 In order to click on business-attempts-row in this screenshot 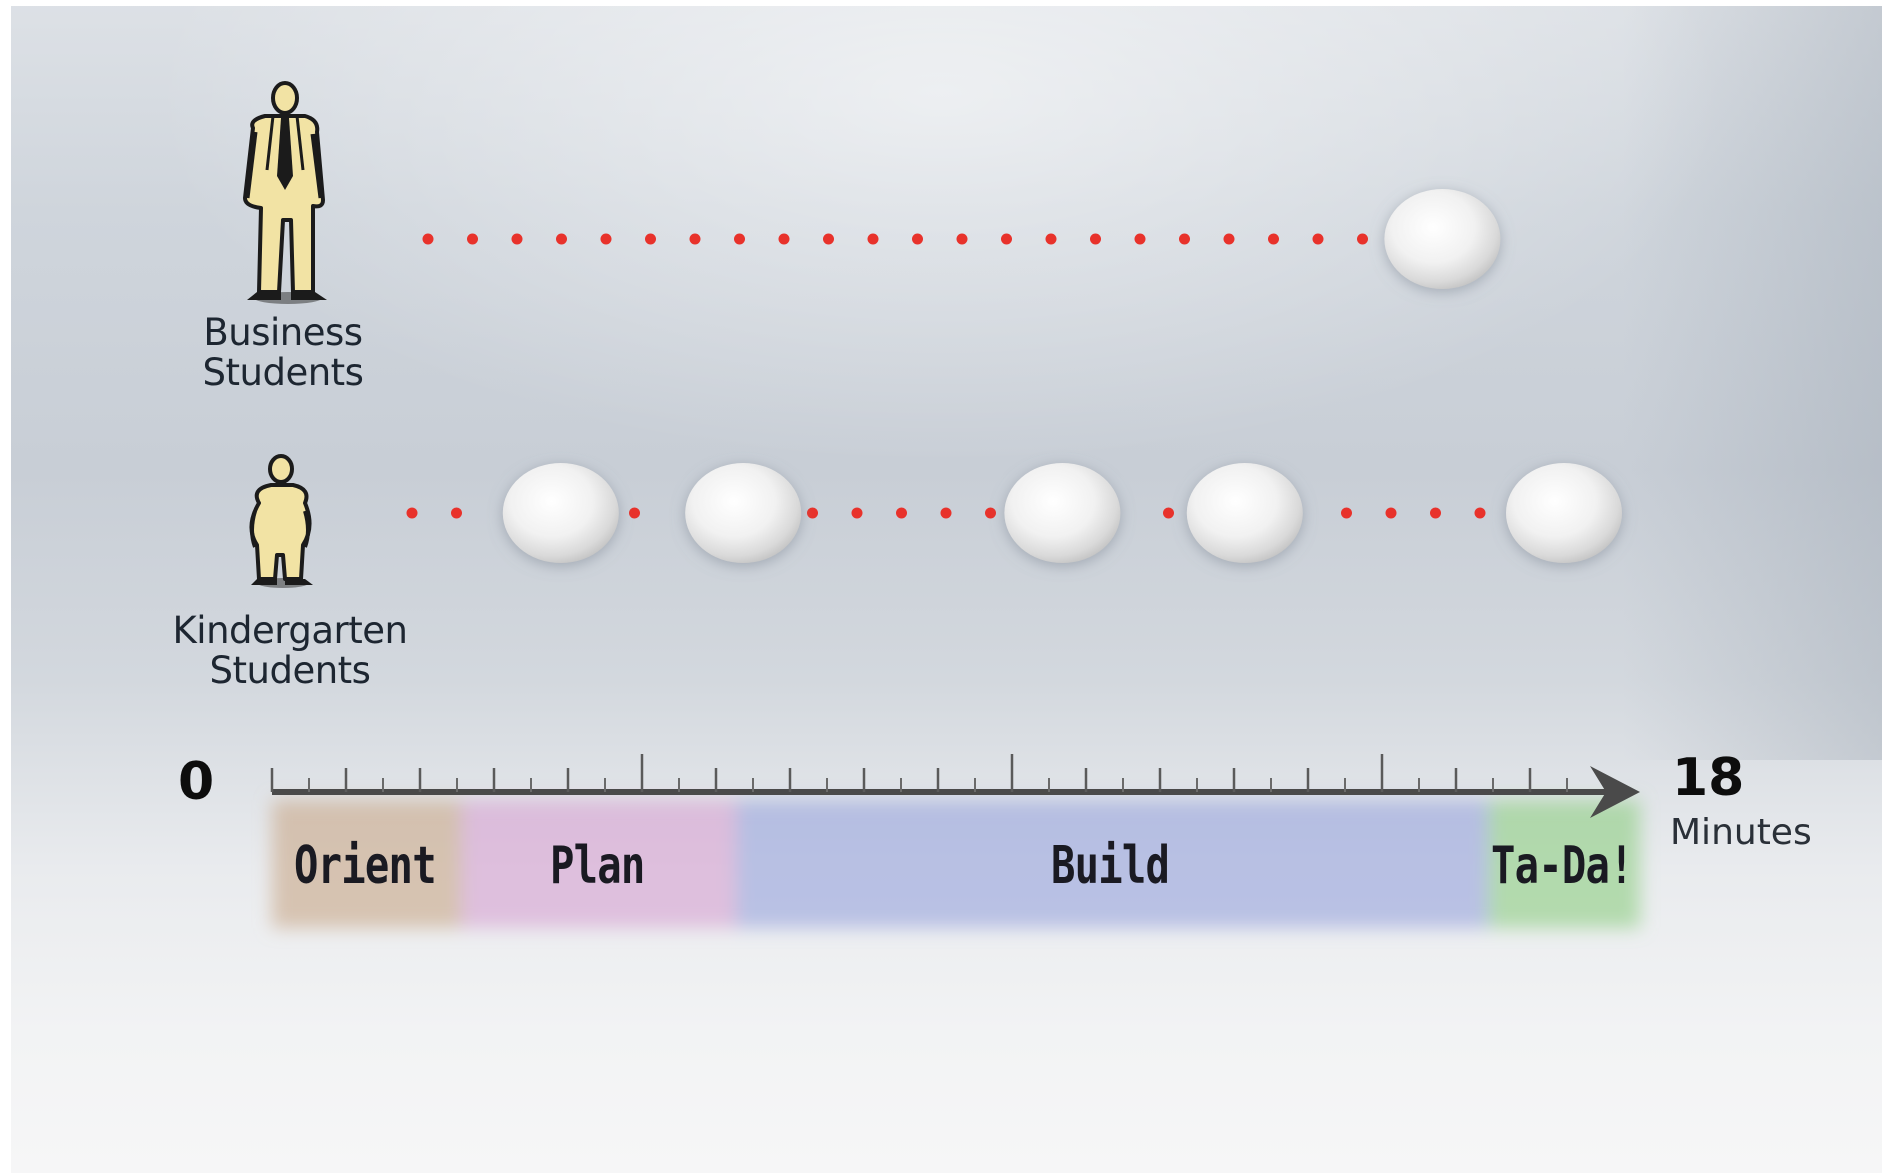, I will do `click(961, 239)`.